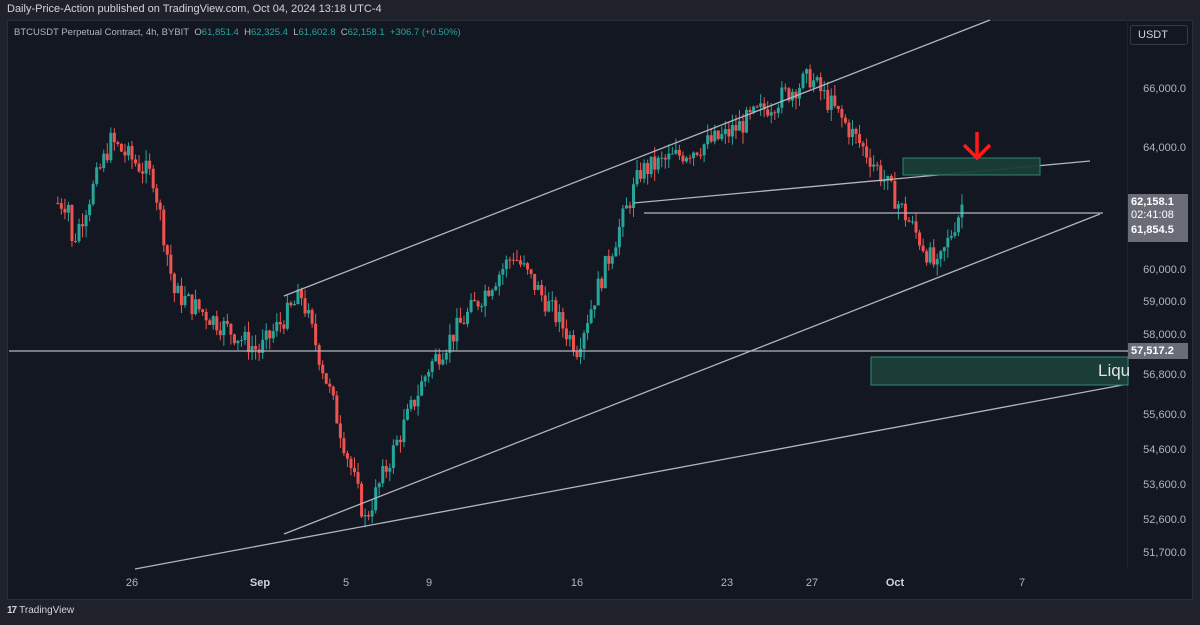 This screenshot has height=625, width=1200. I want to click on change-value: +306.7 (+0.50%), so click(425, 32).